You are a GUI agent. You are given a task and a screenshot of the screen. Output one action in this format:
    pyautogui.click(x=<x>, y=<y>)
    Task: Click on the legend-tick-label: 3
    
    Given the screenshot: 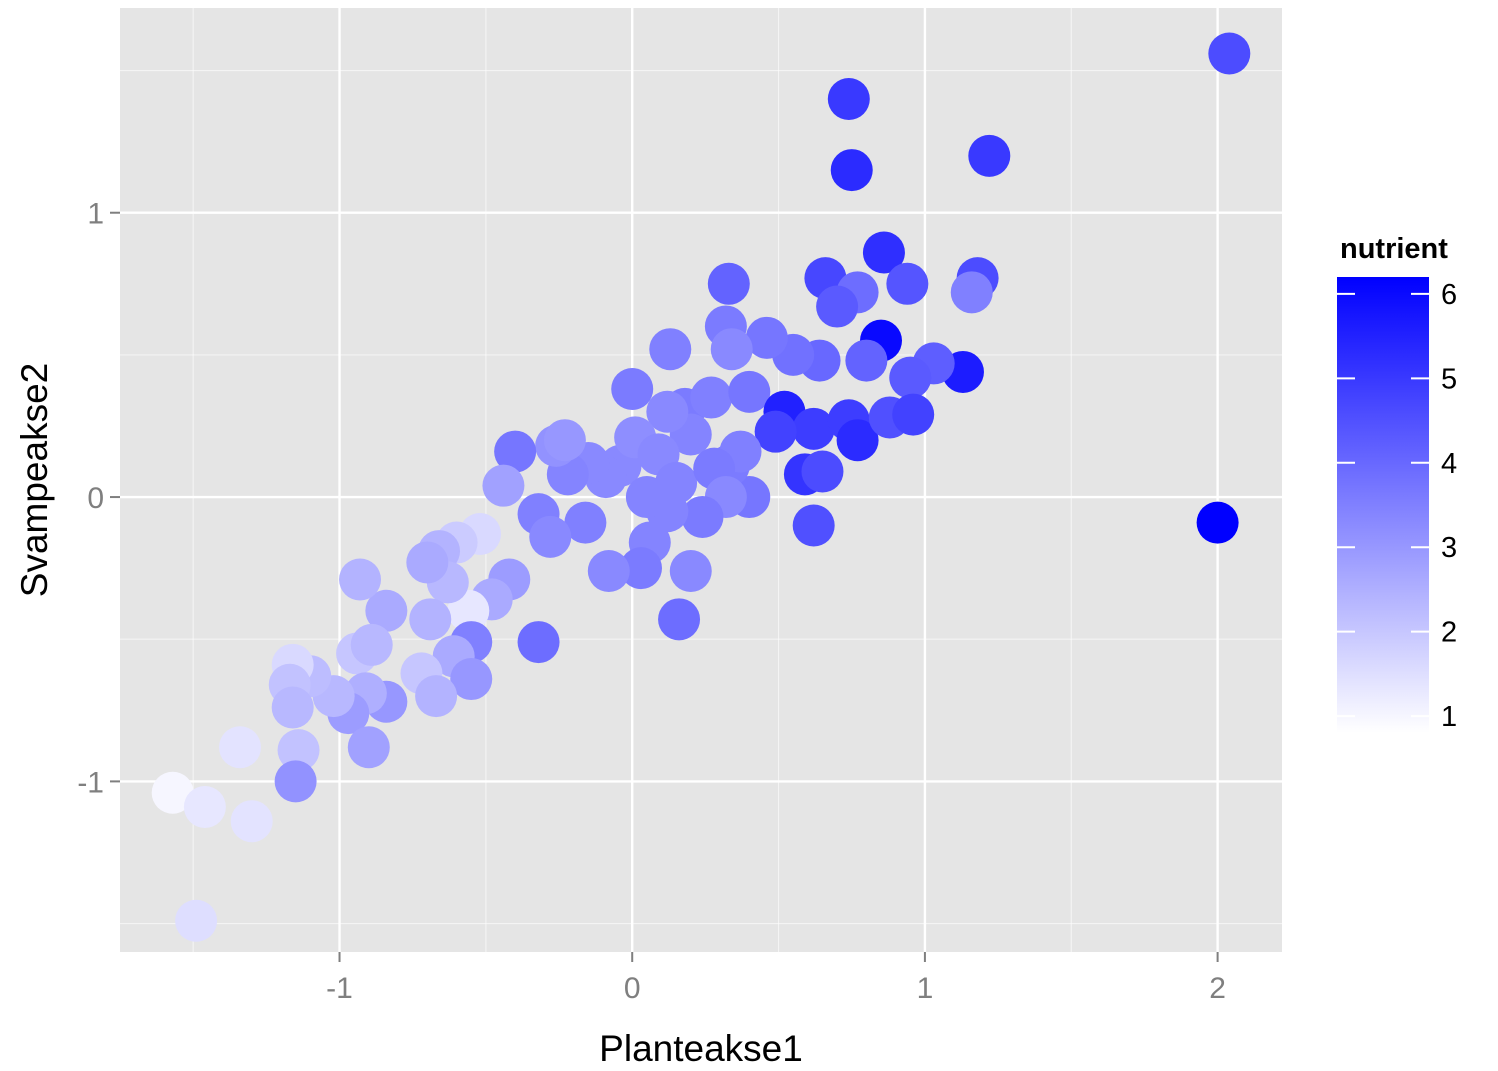 What is the action you would take?
    pyautogui.click(x=1449, y=548)
    